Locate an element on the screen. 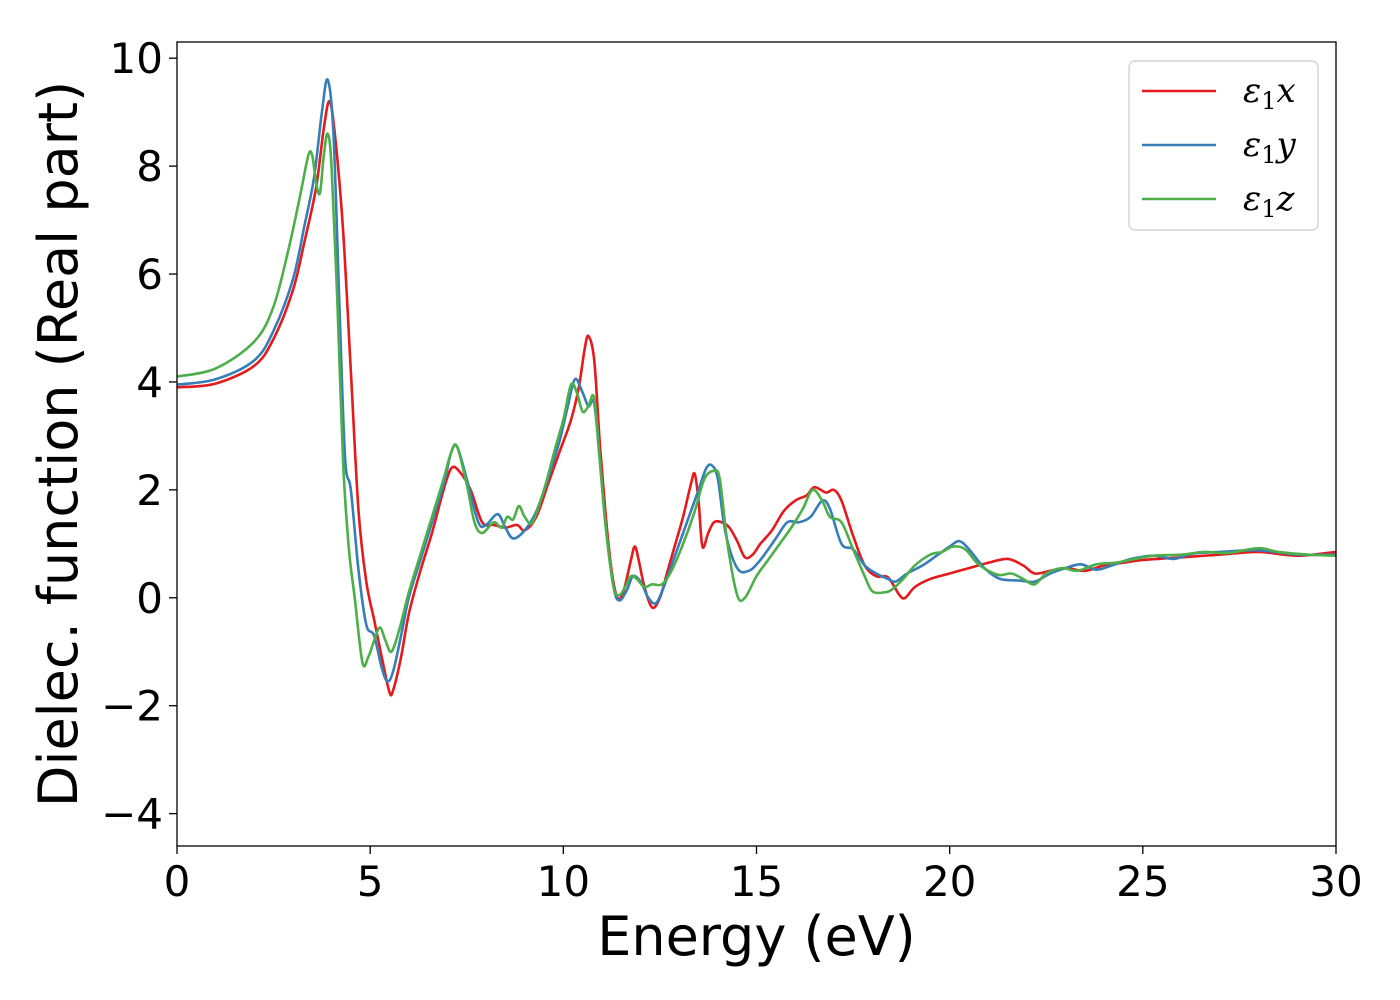 Image resolution: width=1400 pixels, height=1000 pixels. y-tick-label: 4 is located at coordinates (149, 382).